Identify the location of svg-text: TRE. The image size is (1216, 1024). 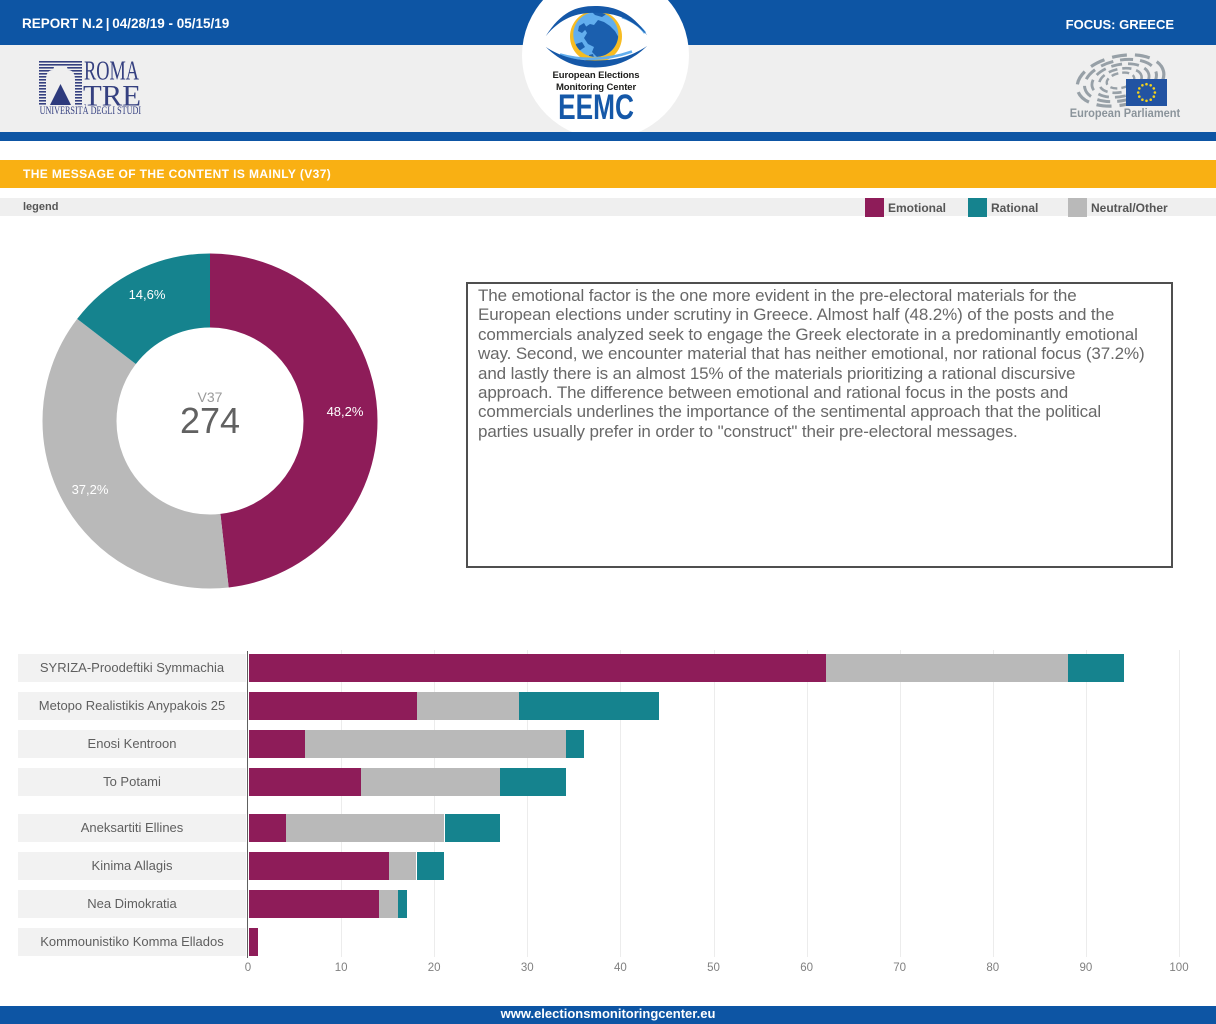
(112, 95).